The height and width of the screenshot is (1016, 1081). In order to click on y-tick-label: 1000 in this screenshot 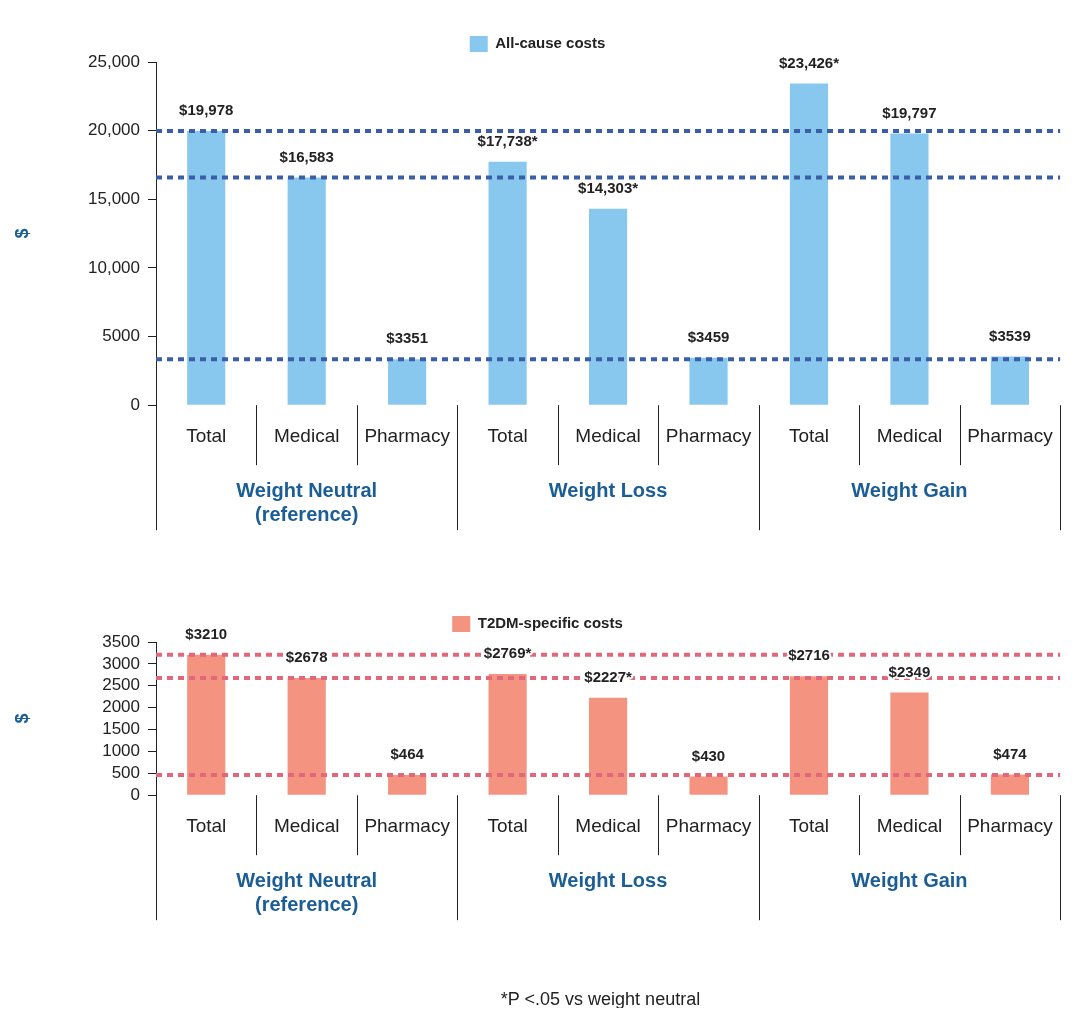, I will do `click(121, 751)`.